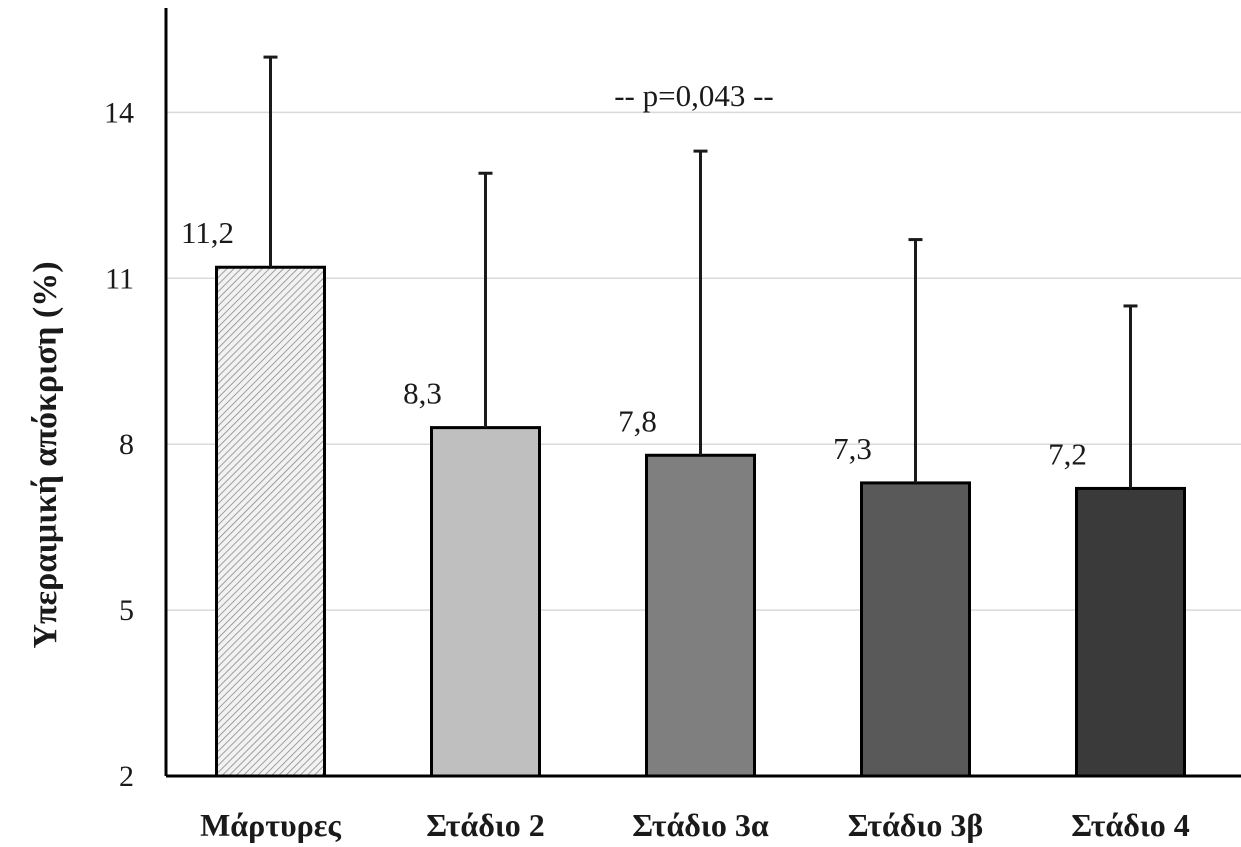 The image size is (1241, 847). Describe the element at coordinates (1067, 453) in the screenshot. I see `value-label: 7,2` at that location.